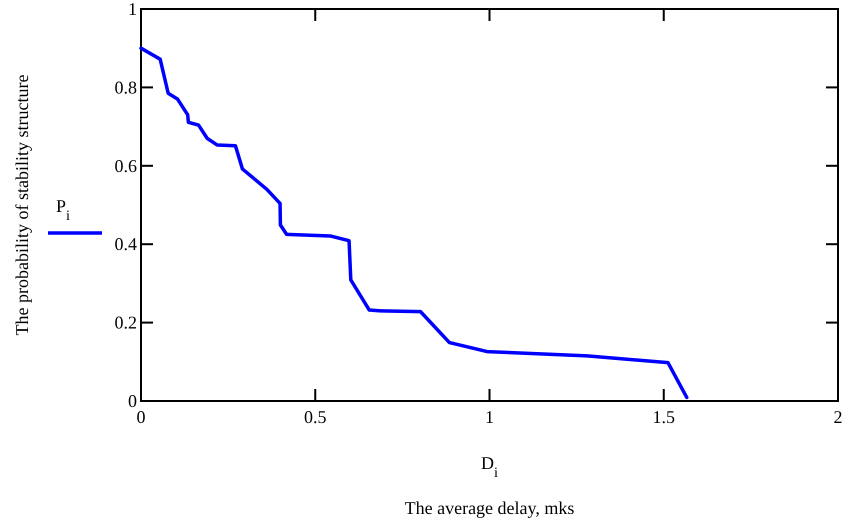 This screenshot has width=850, height=527. Describe the element at coordinates (125, 322) in the screenshot. I see `y-tick-label: 0.2` at that location.